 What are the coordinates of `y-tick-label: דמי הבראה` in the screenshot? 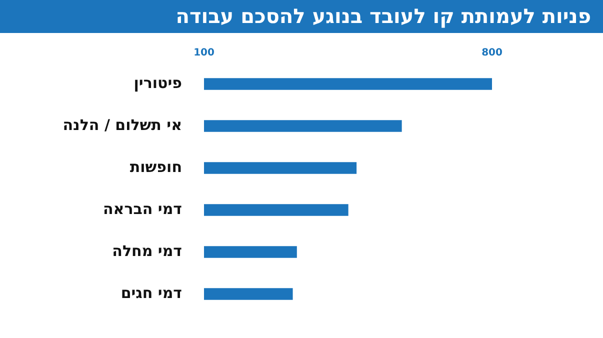 It's located at (142, 209).